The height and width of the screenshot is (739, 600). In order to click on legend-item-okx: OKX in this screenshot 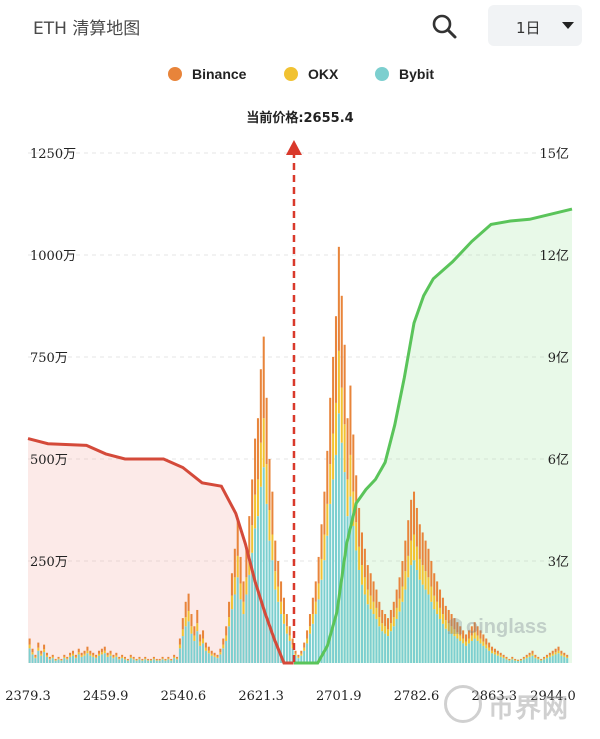, I will do `click(311, 74)`.